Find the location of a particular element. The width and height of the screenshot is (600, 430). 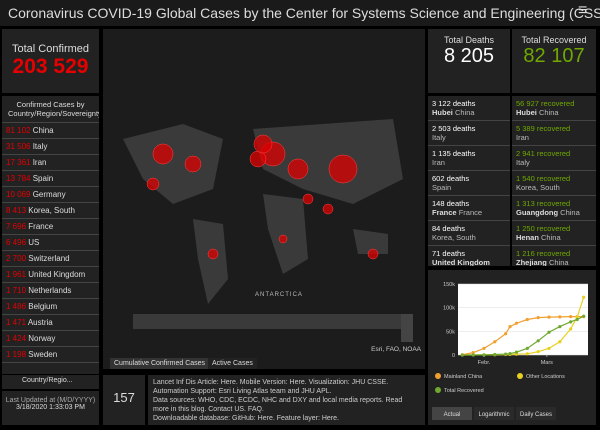

country: Iran is located at coordinates (438, 162).